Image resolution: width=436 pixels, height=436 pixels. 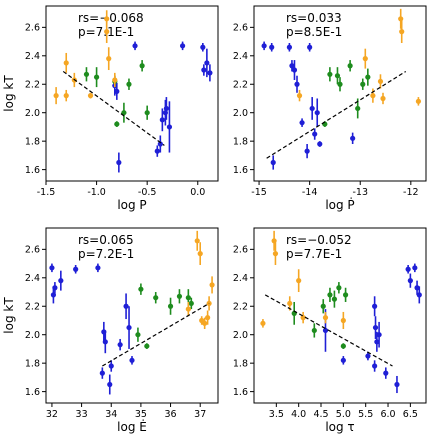 What do you see at coordinates (259, 192) in the screenshot?
I see `x-tick-label: -15` at bounding box center [259, 192].